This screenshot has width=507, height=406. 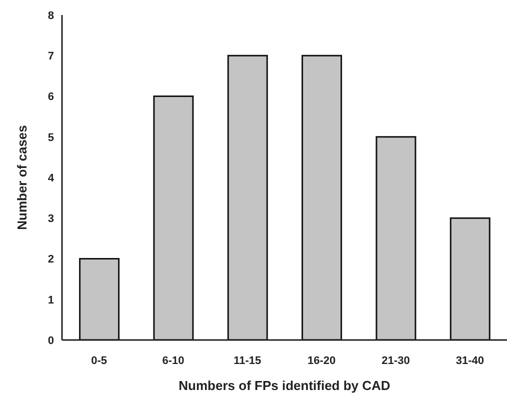 What do you see at coordinates (51, 16) in the screenshot?
I see `y-tick-label: 8` at bounding box center [51, 16].